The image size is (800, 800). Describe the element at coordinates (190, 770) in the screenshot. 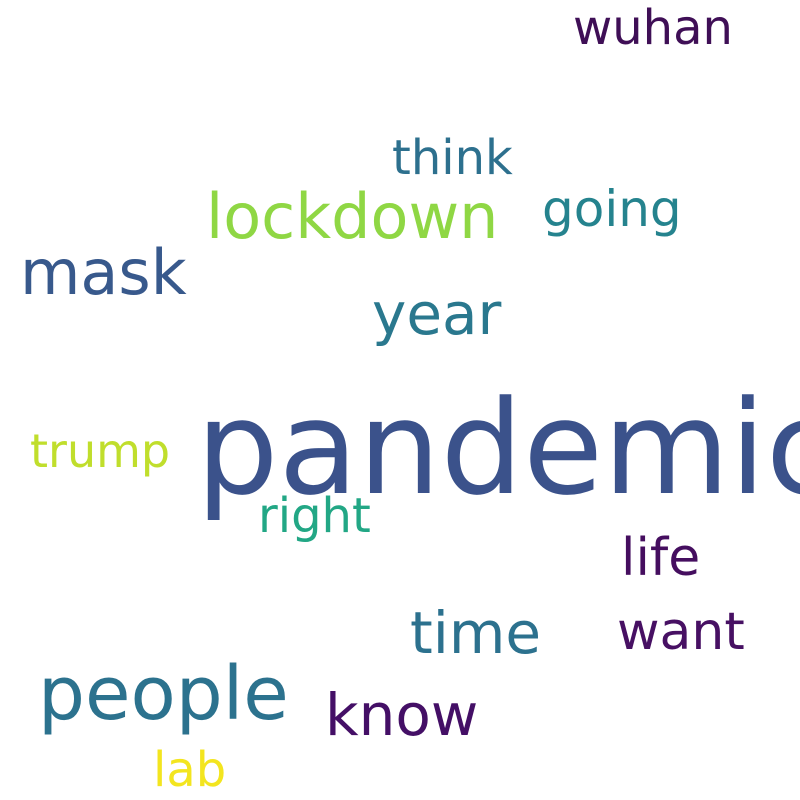

I see `word-lab: lab` at that location.